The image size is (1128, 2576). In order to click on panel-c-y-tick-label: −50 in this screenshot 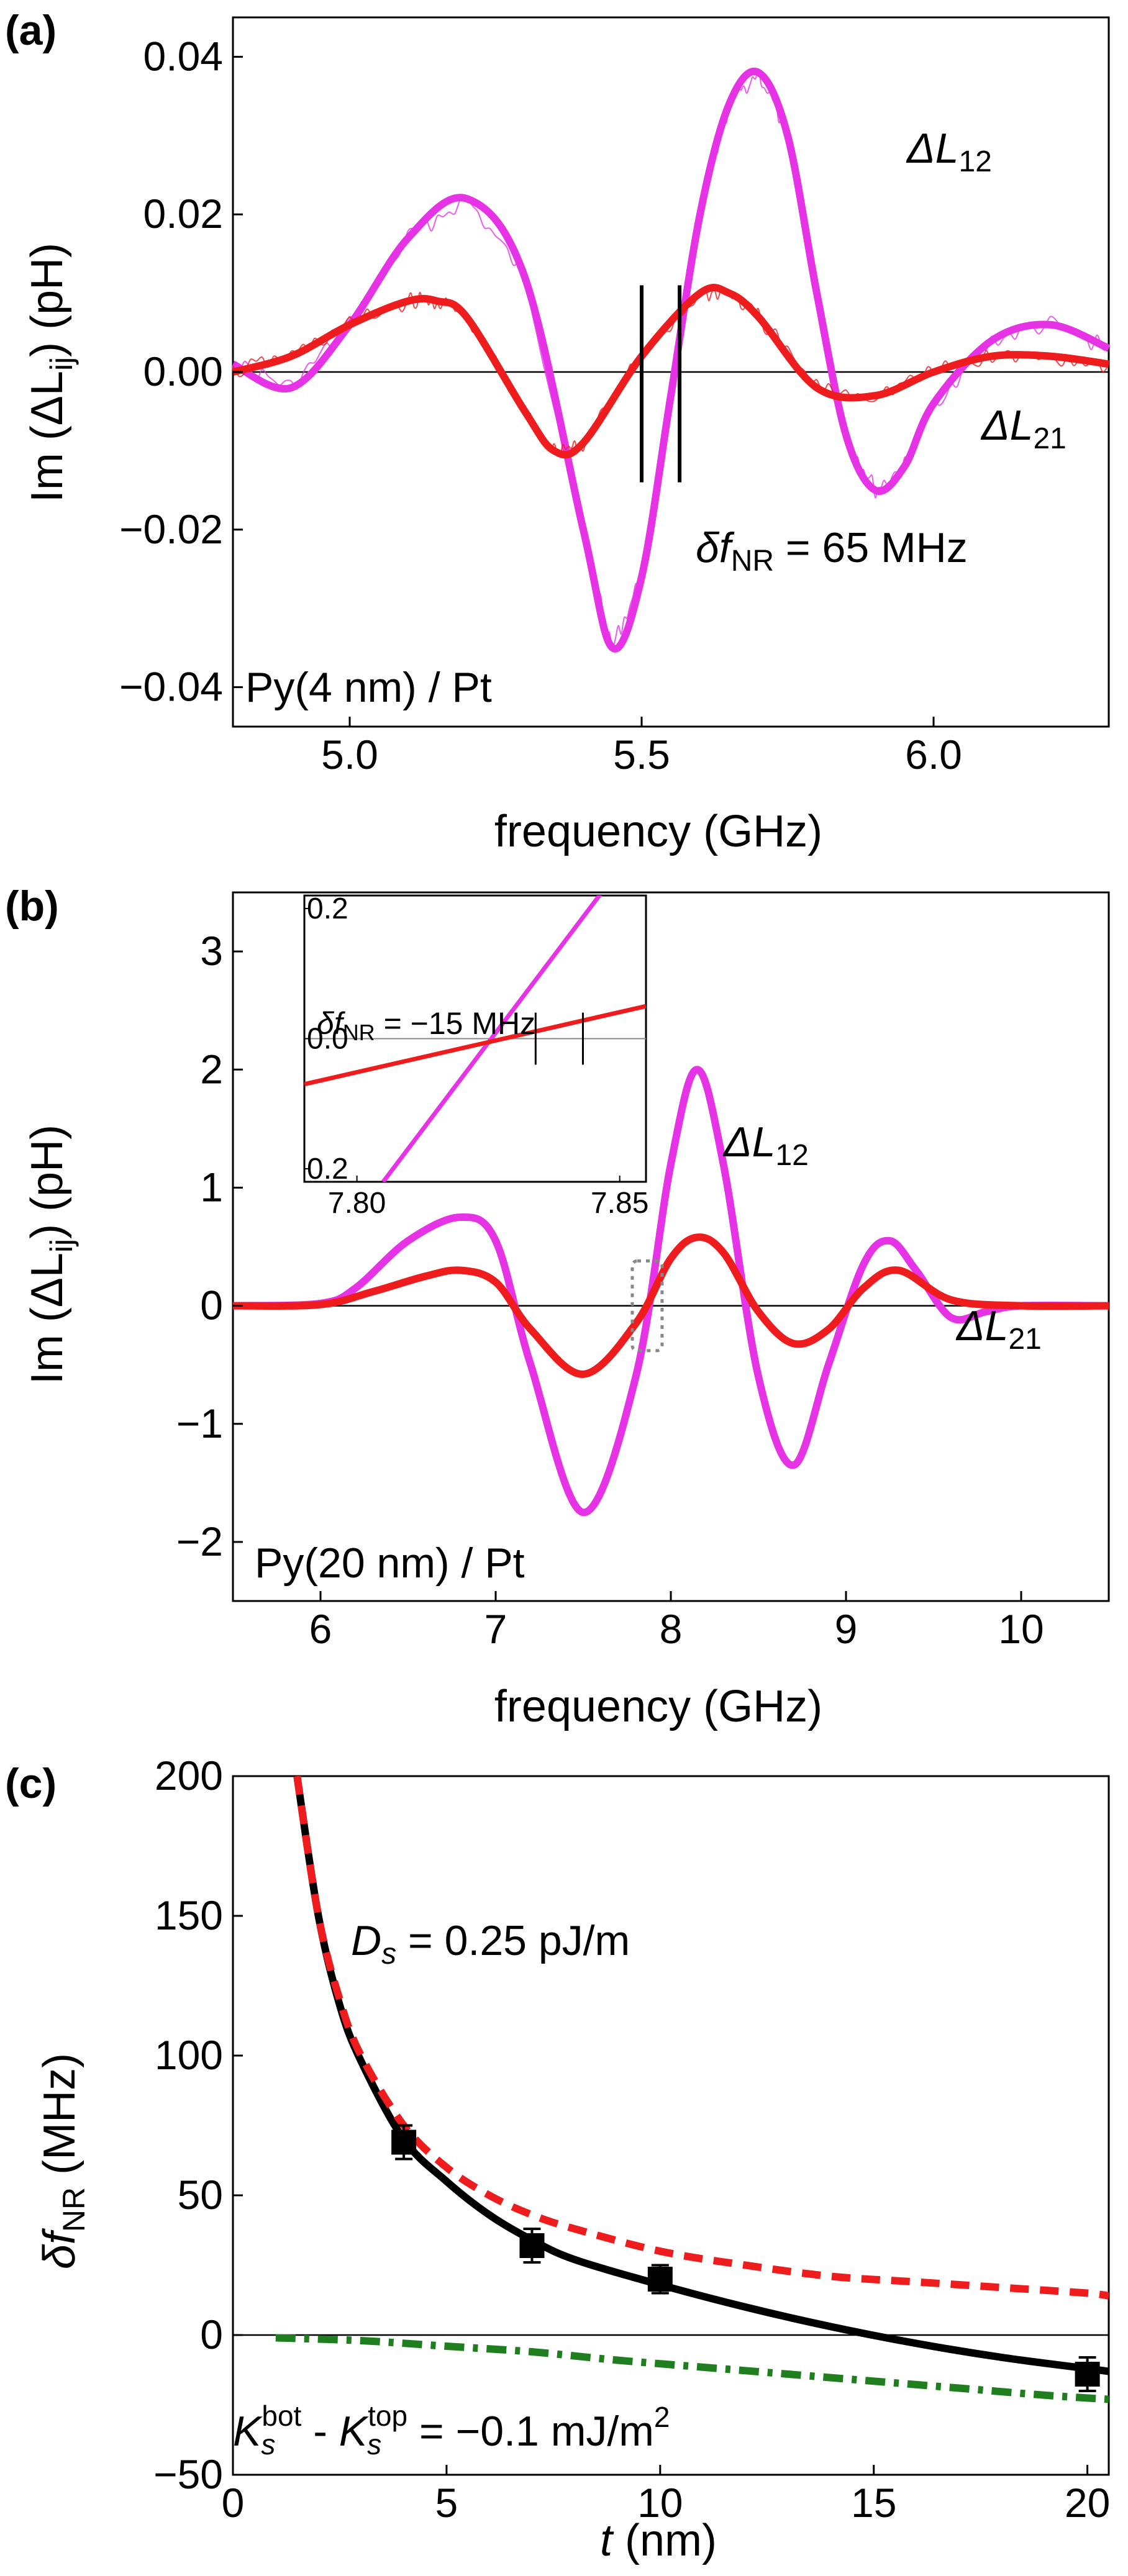, I will do `click(188, 2474)`.